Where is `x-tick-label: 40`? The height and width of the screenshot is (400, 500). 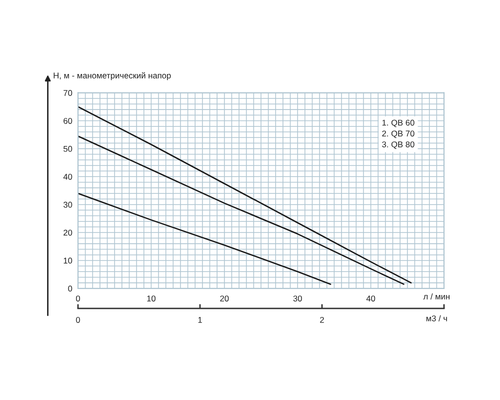 x-tick-label: 40 is located at coordinates (371, 299).